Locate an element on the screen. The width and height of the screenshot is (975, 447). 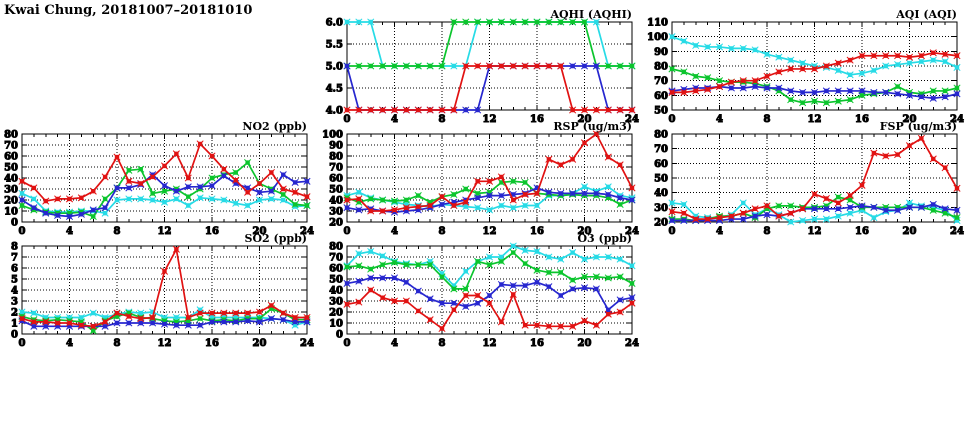
o3-series-green is located at coordinates (489, 271).